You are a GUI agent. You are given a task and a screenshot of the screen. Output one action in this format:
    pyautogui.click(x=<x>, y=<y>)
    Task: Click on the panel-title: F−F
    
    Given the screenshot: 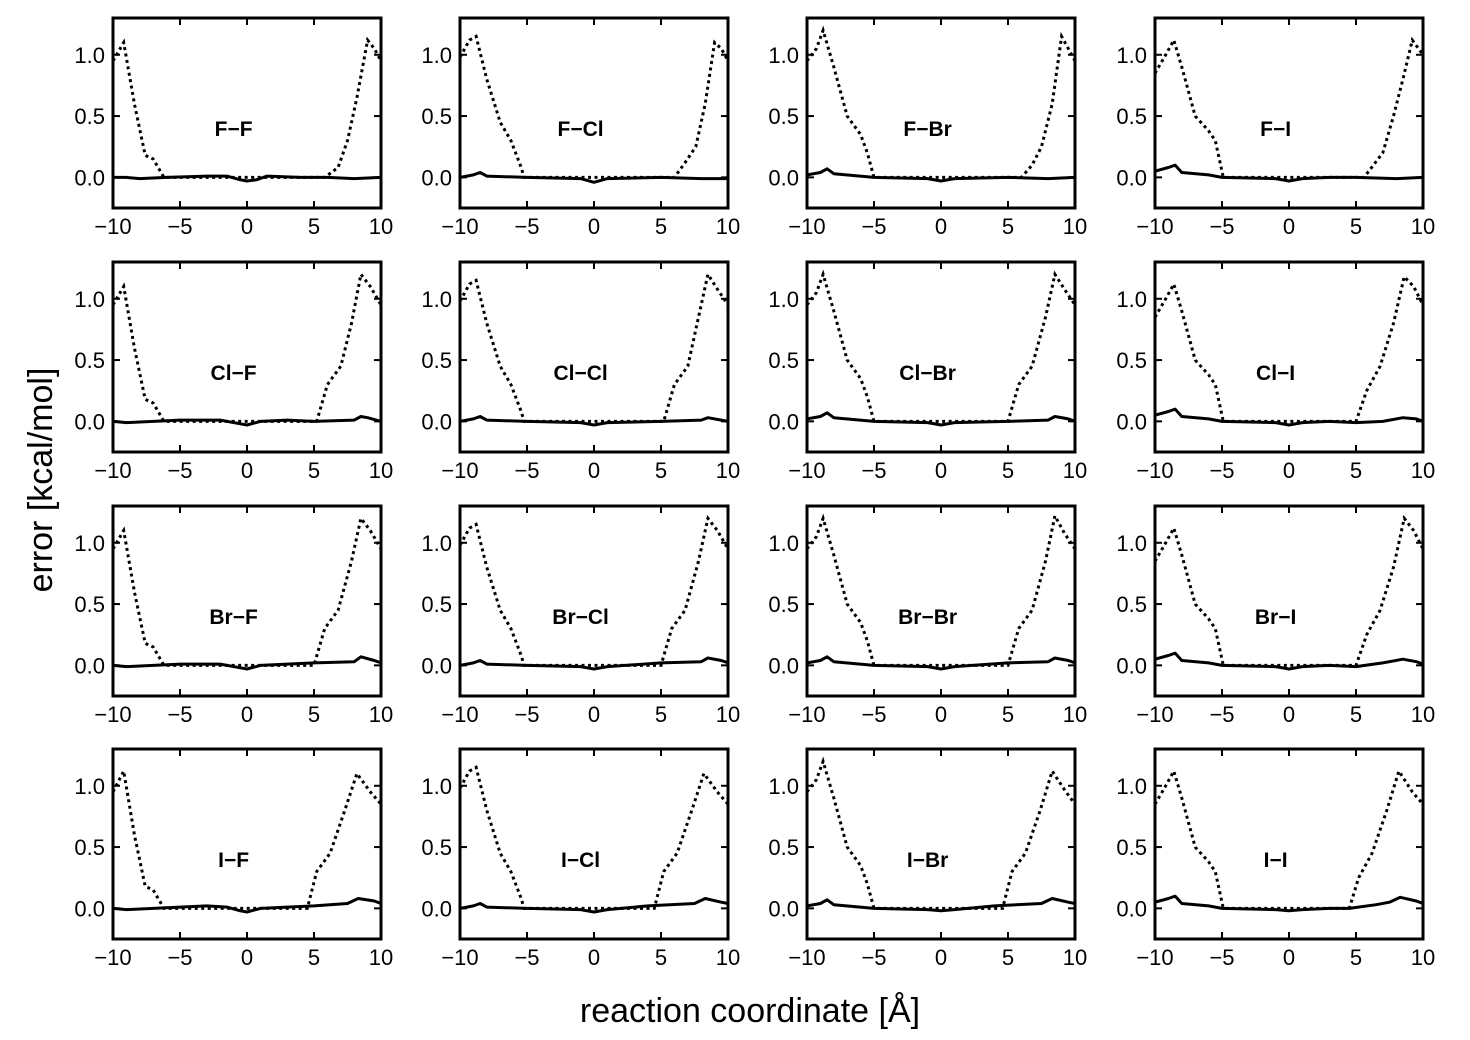 What is the action you would take?
    pyautogui.click(x=234, y=129)
    